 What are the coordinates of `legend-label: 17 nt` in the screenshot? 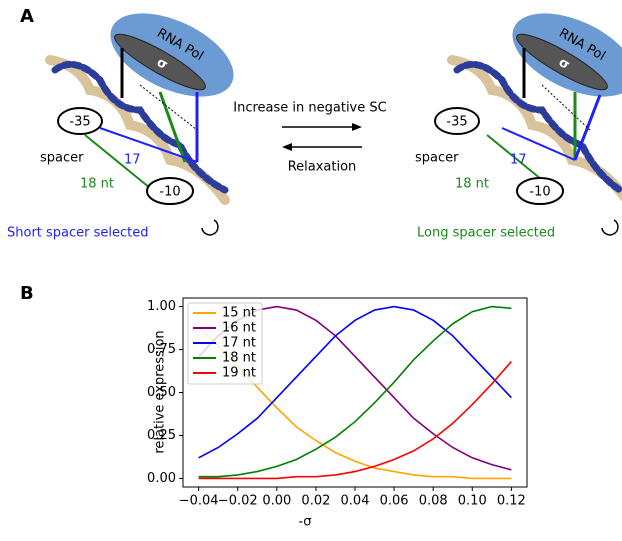 It's located at (239, 343).